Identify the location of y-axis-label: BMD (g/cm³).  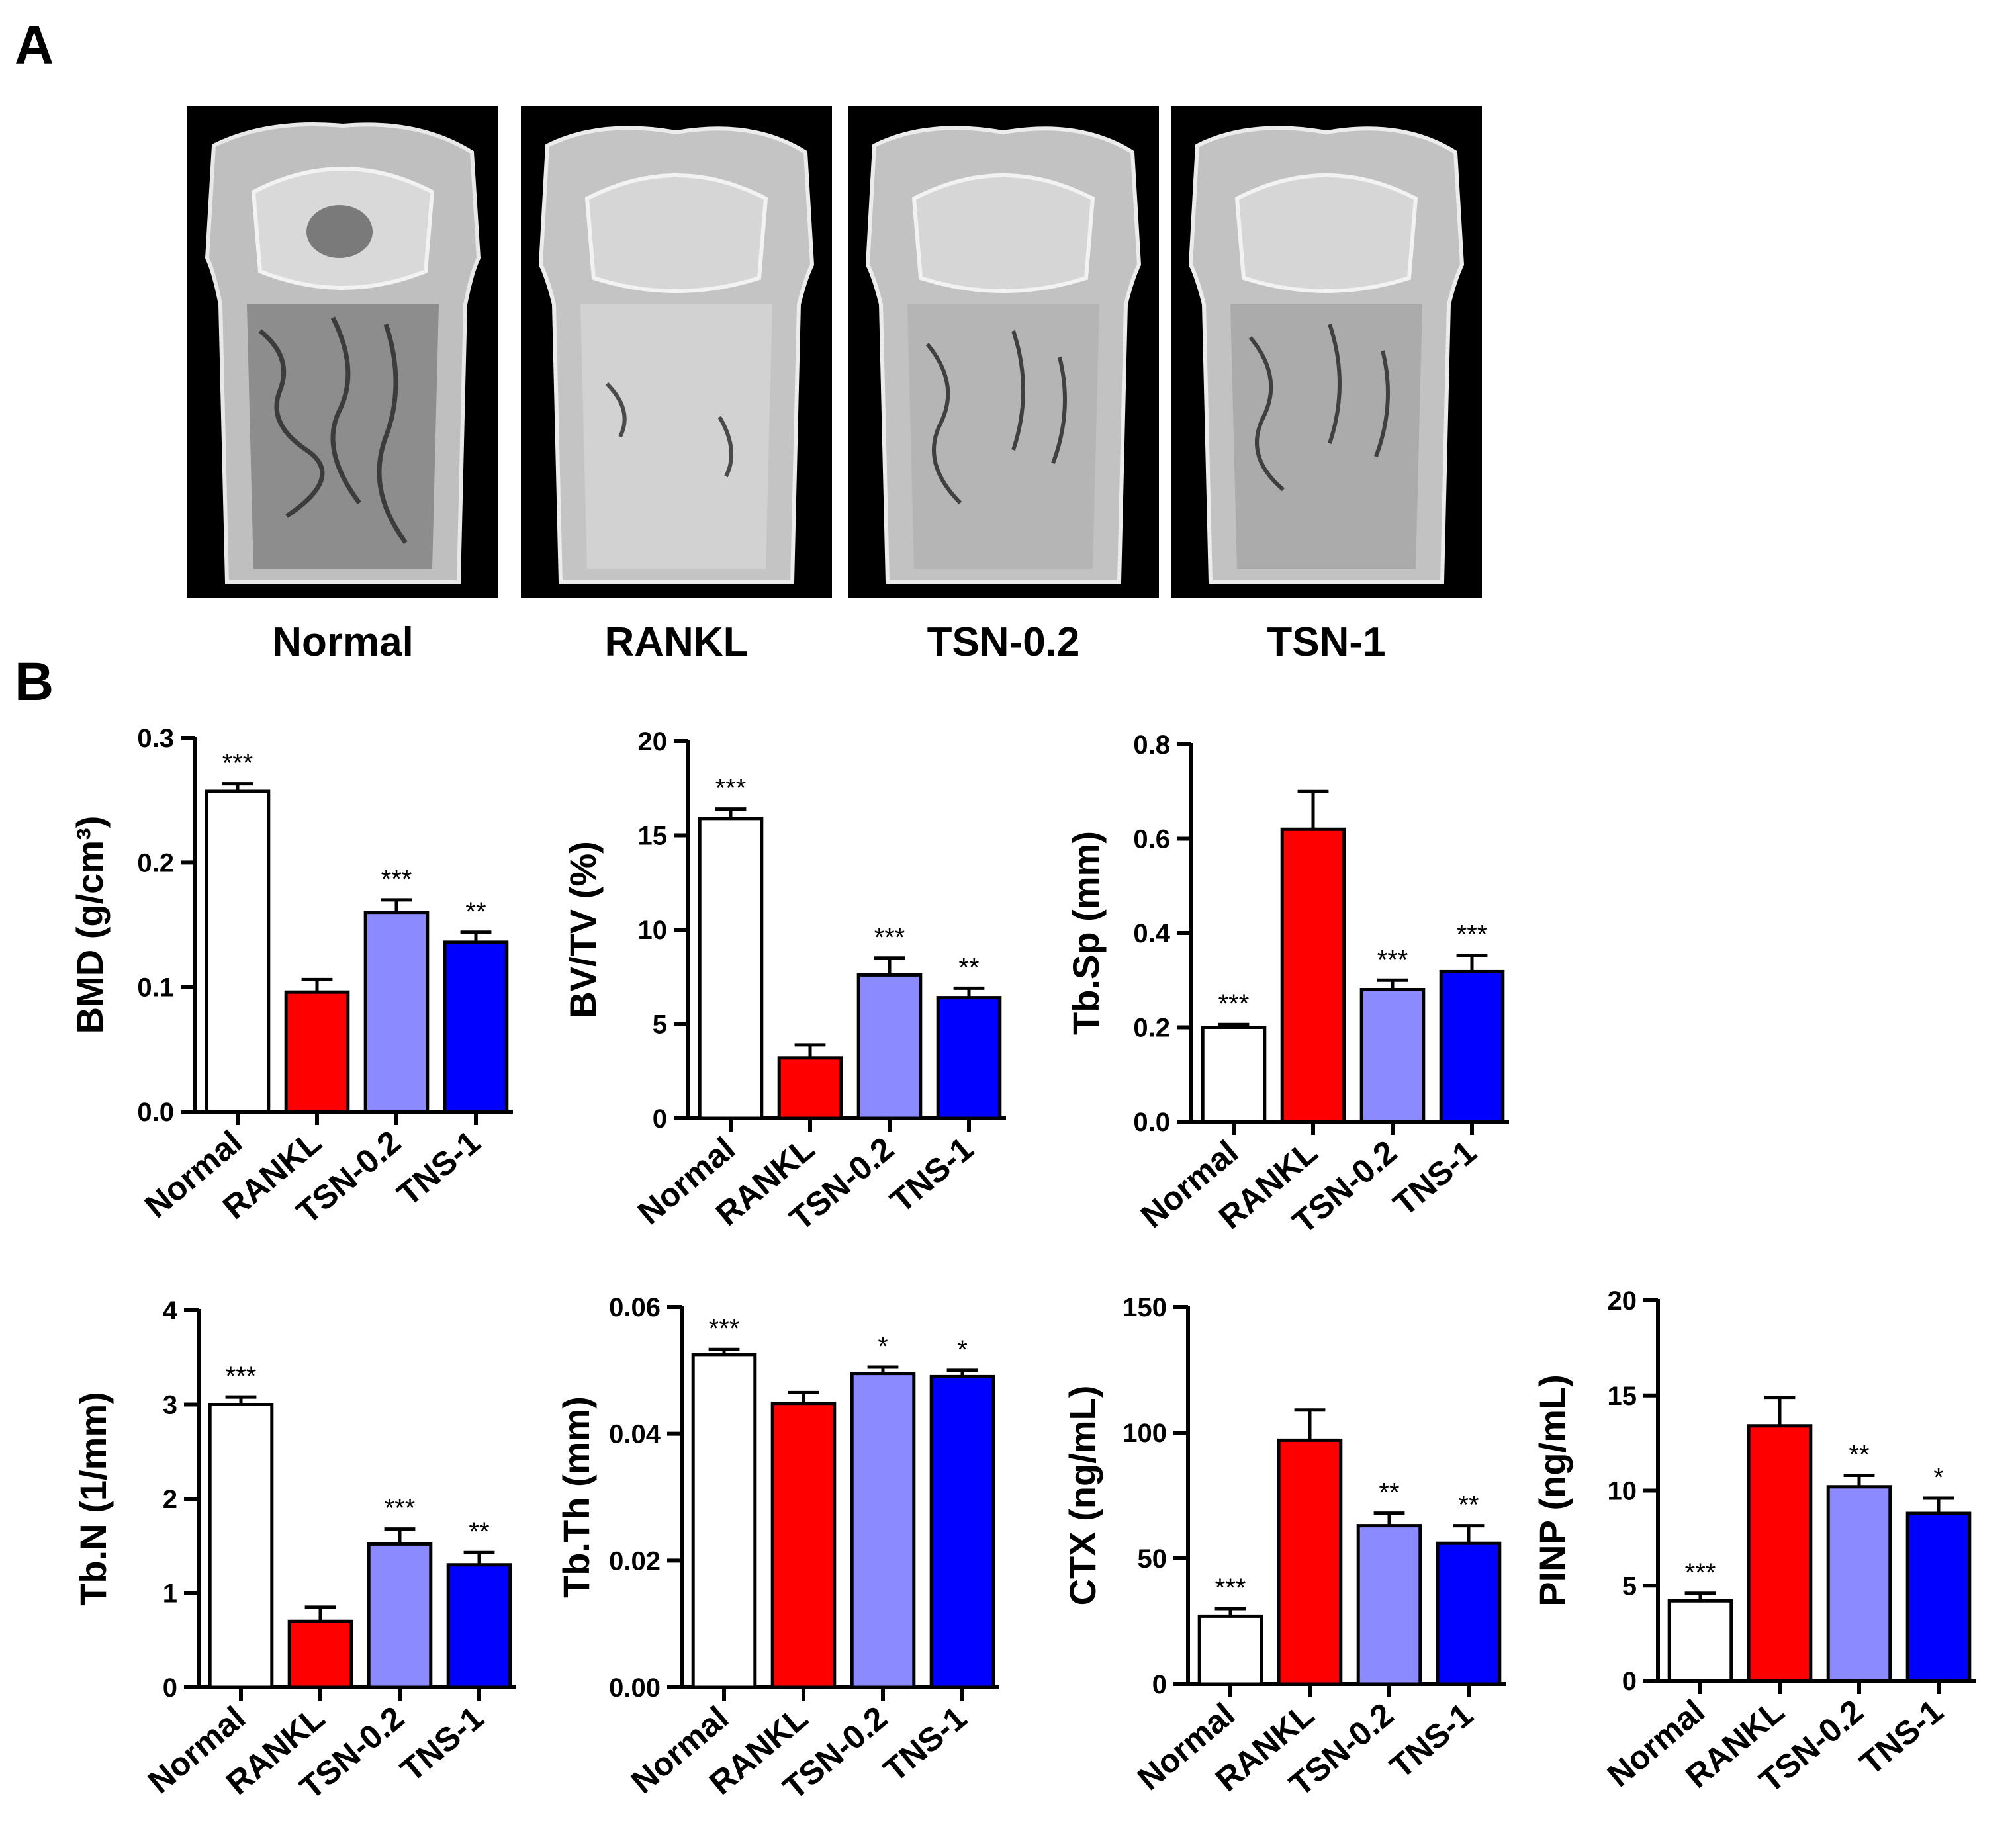
(90, 925).